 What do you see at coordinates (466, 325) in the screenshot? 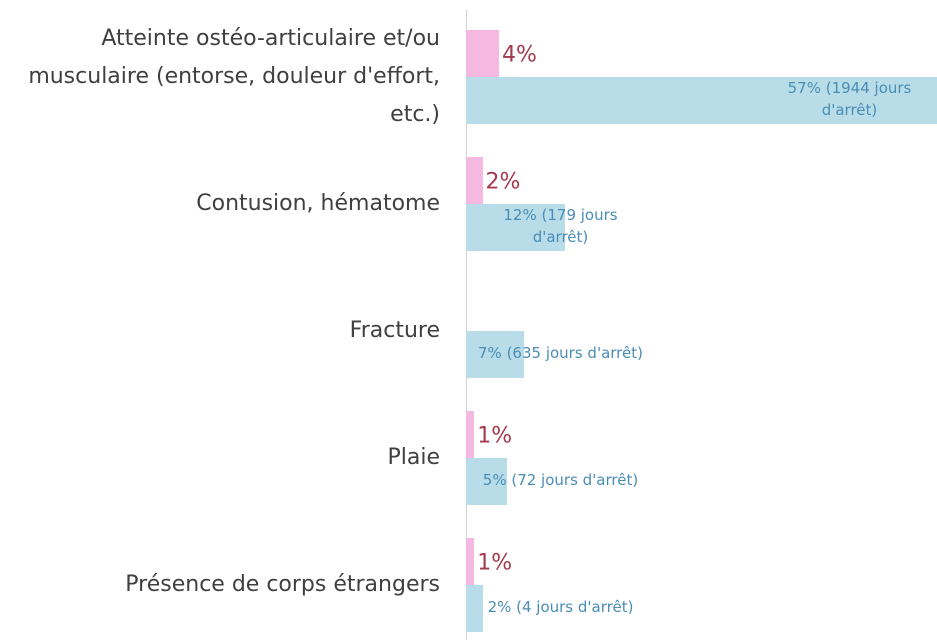
I see `axis-line` at bounding box center [466, 325].